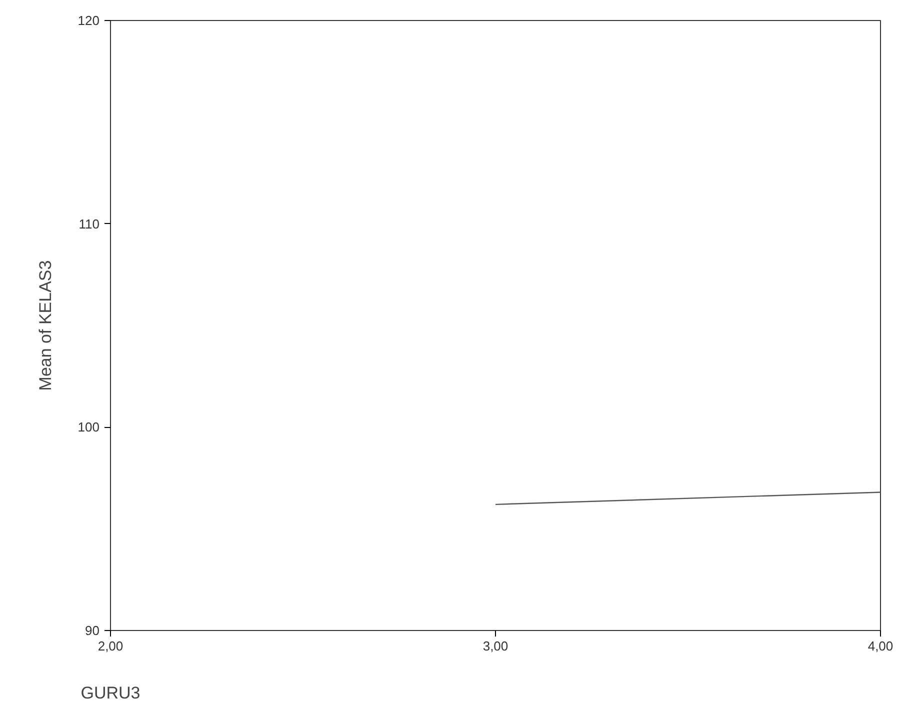 Image resolution: width=904 pixels, height=724 pixels. I want to click on y-tick-label: 100, so click(89, 427).